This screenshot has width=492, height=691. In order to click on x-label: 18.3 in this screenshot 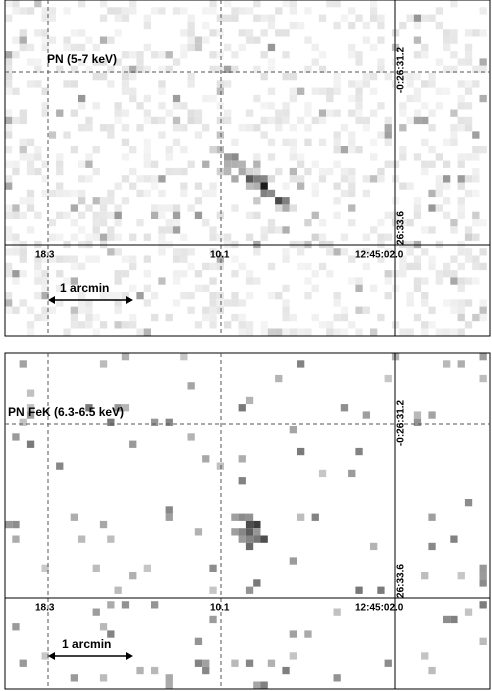, I will do `click(45, 608)`.